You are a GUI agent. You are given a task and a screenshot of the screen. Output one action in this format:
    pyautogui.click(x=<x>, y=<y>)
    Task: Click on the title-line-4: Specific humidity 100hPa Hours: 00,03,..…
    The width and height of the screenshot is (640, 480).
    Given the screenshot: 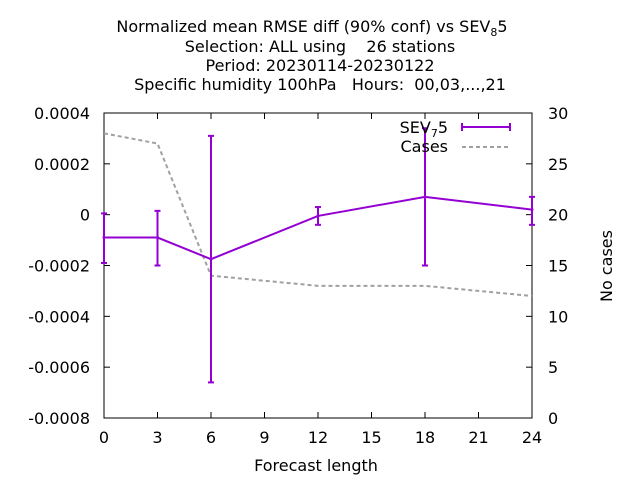 What is the action you would take?
    pyautogui.click(x=320, y=84)
    